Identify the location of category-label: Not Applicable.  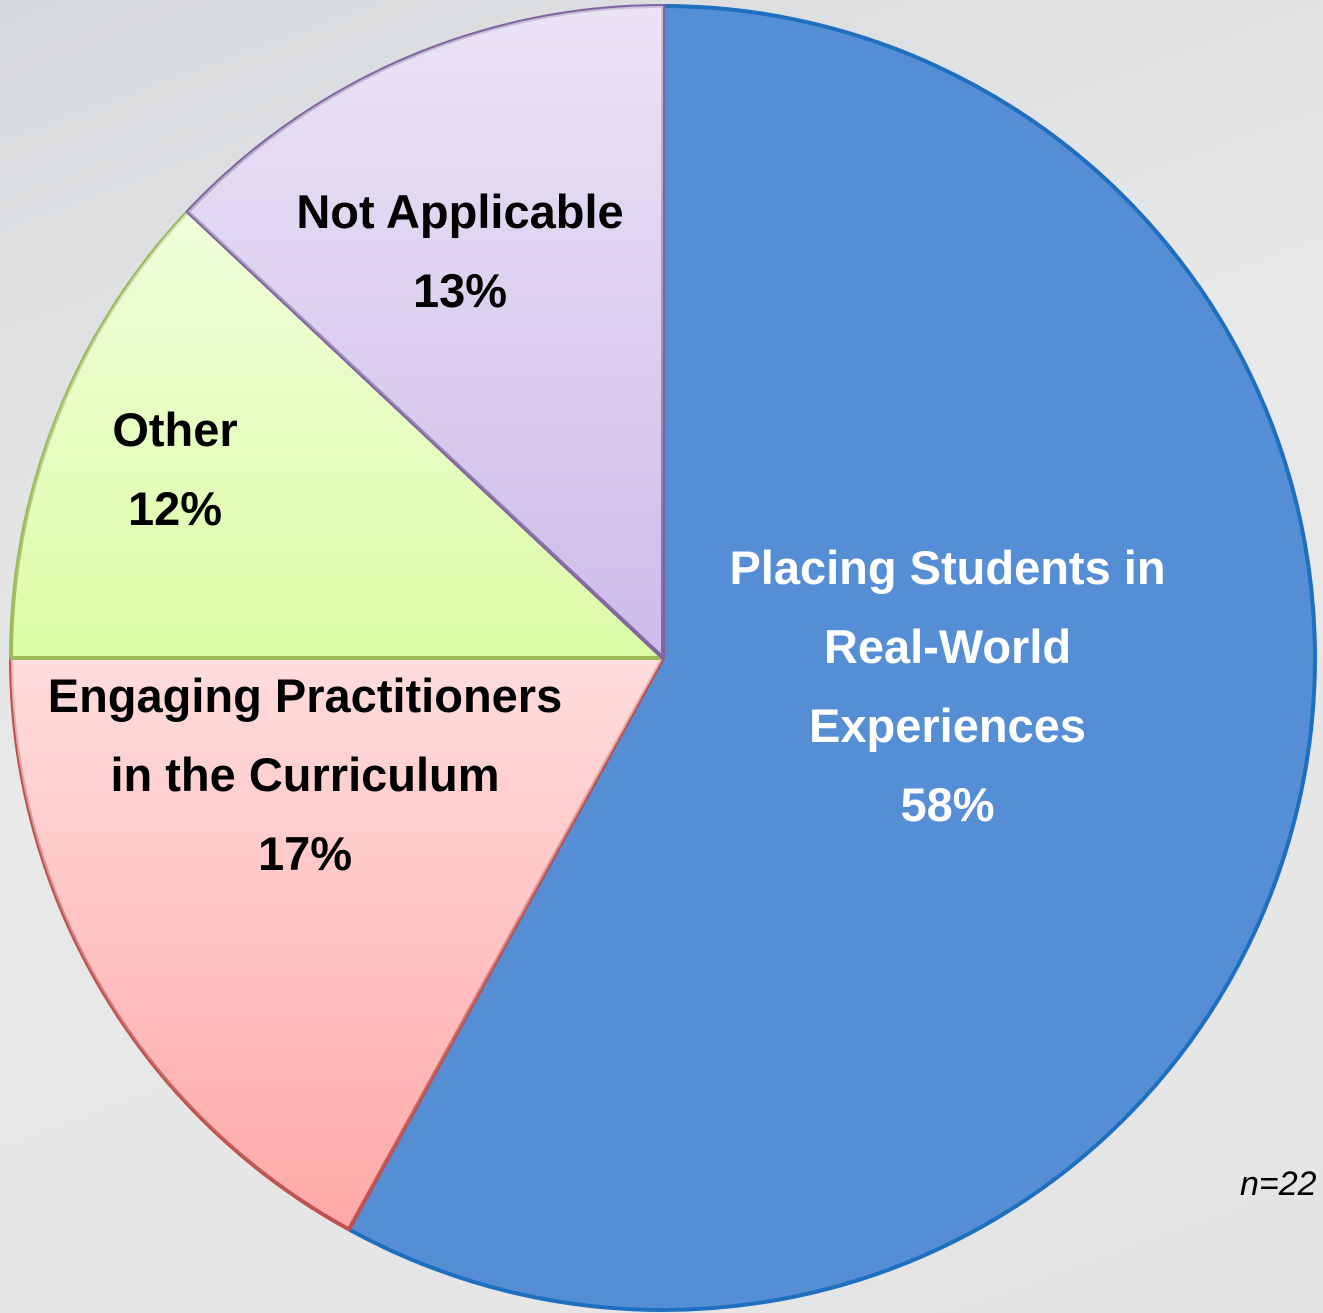
(460, 211).